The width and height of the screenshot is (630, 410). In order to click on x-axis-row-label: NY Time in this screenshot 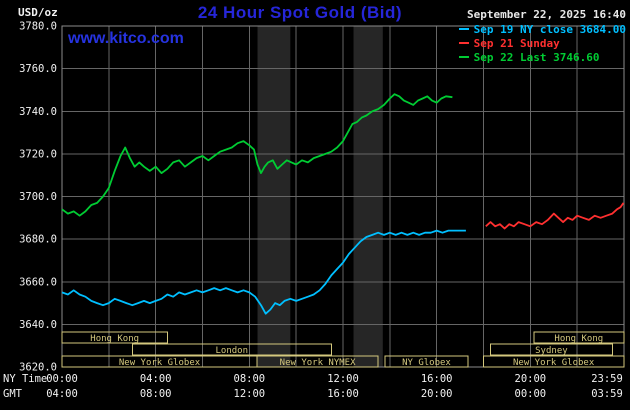, I will do `click(25, 379)`.